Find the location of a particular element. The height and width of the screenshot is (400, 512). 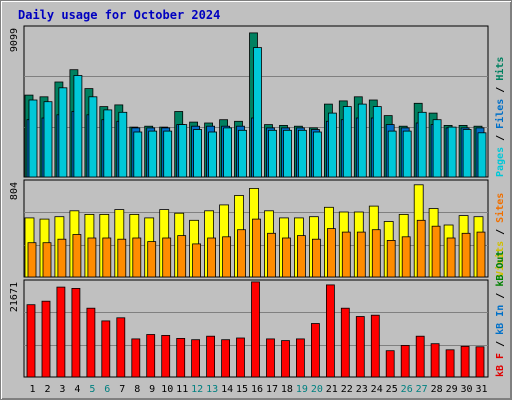

x-tick-label-day-29: 29 is located at coordinates (452, 389).